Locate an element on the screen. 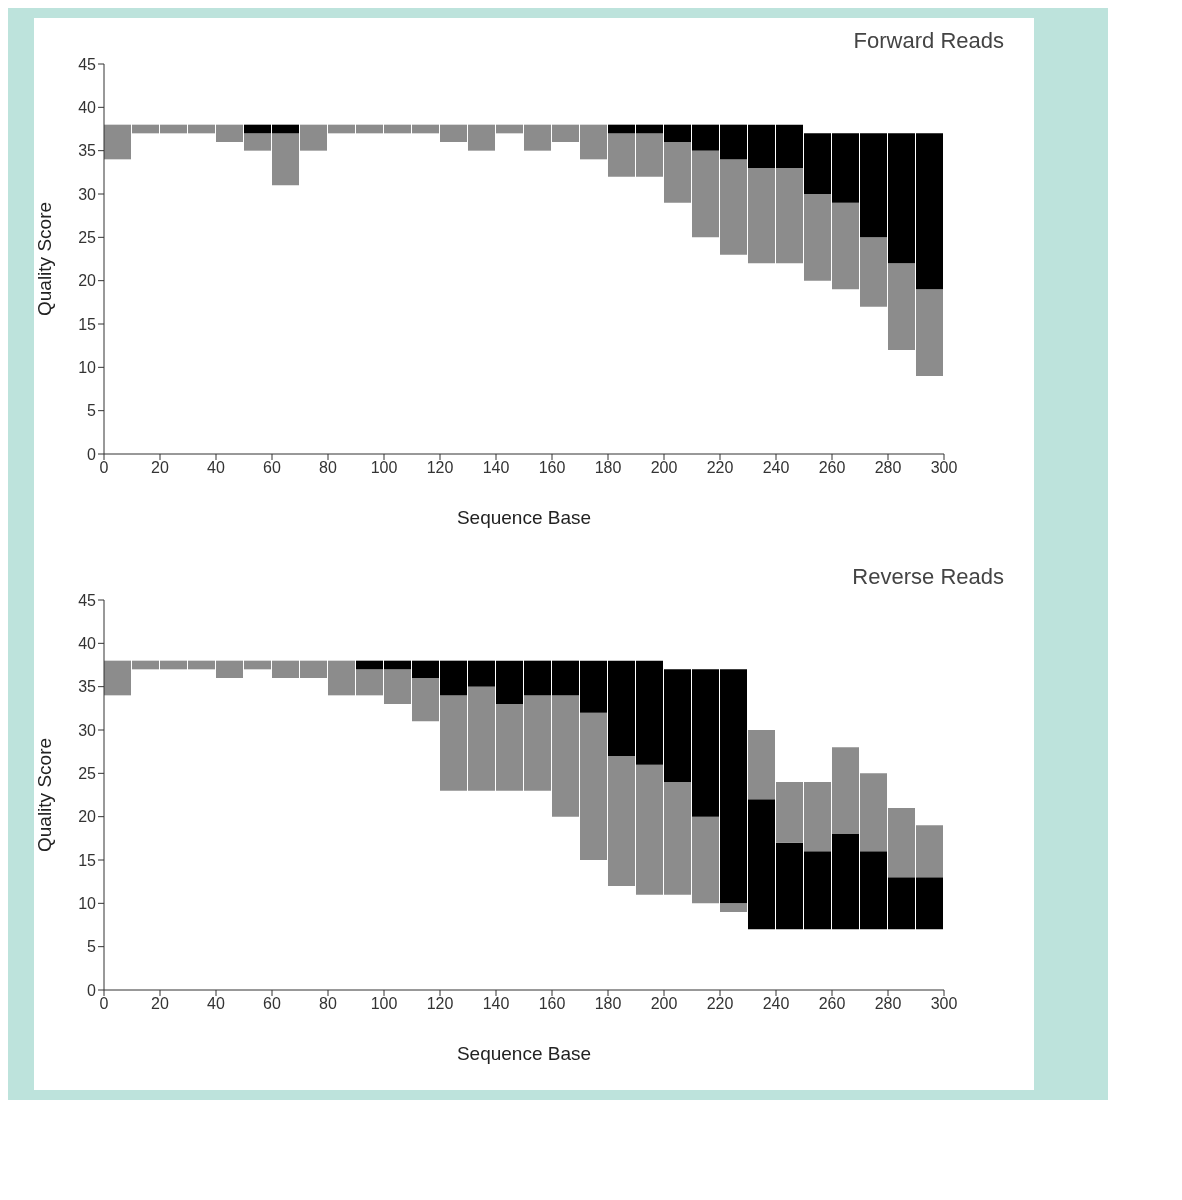  chart-title: Reverse Reads is located at coordinates (928, 576).